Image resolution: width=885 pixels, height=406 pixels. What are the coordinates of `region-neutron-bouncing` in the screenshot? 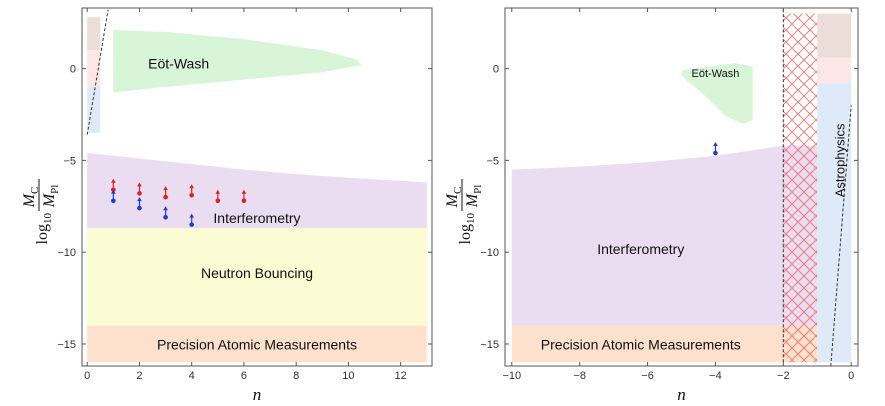 It's located at (257, 277).